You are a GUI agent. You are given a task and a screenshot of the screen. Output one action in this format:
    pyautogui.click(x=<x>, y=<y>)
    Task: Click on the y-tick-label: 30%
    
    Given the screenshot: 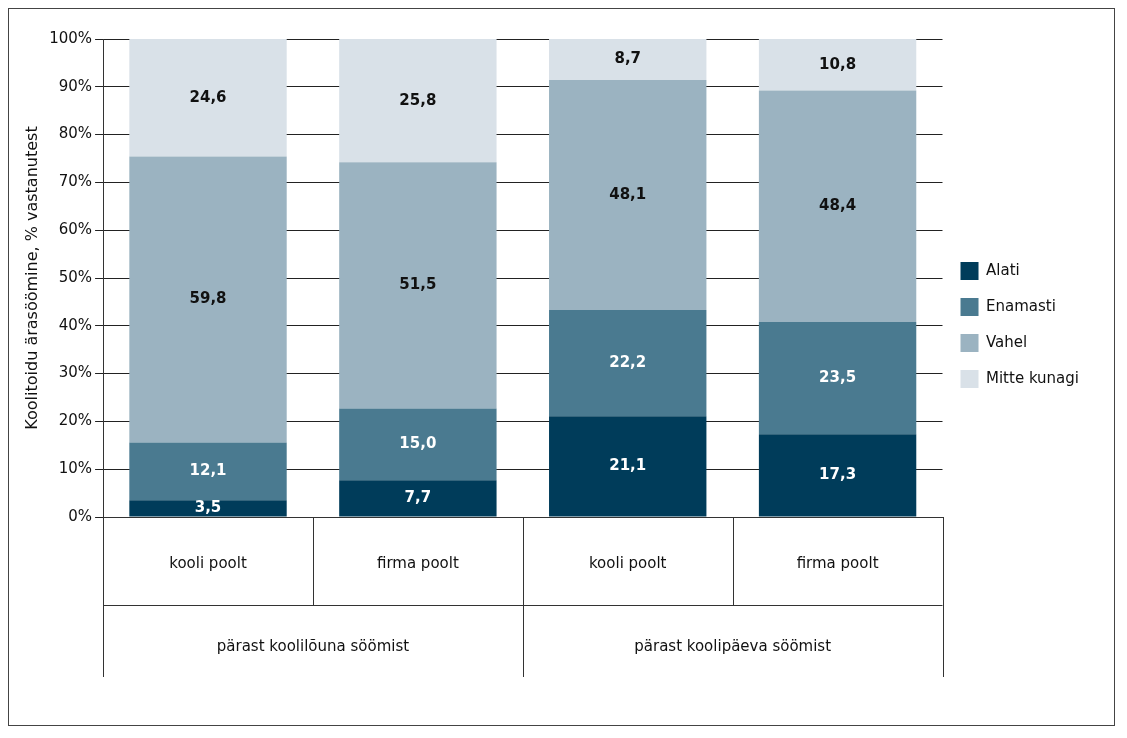 What is the action you would take?
    pyautogui.click(x=75, y=372)
    